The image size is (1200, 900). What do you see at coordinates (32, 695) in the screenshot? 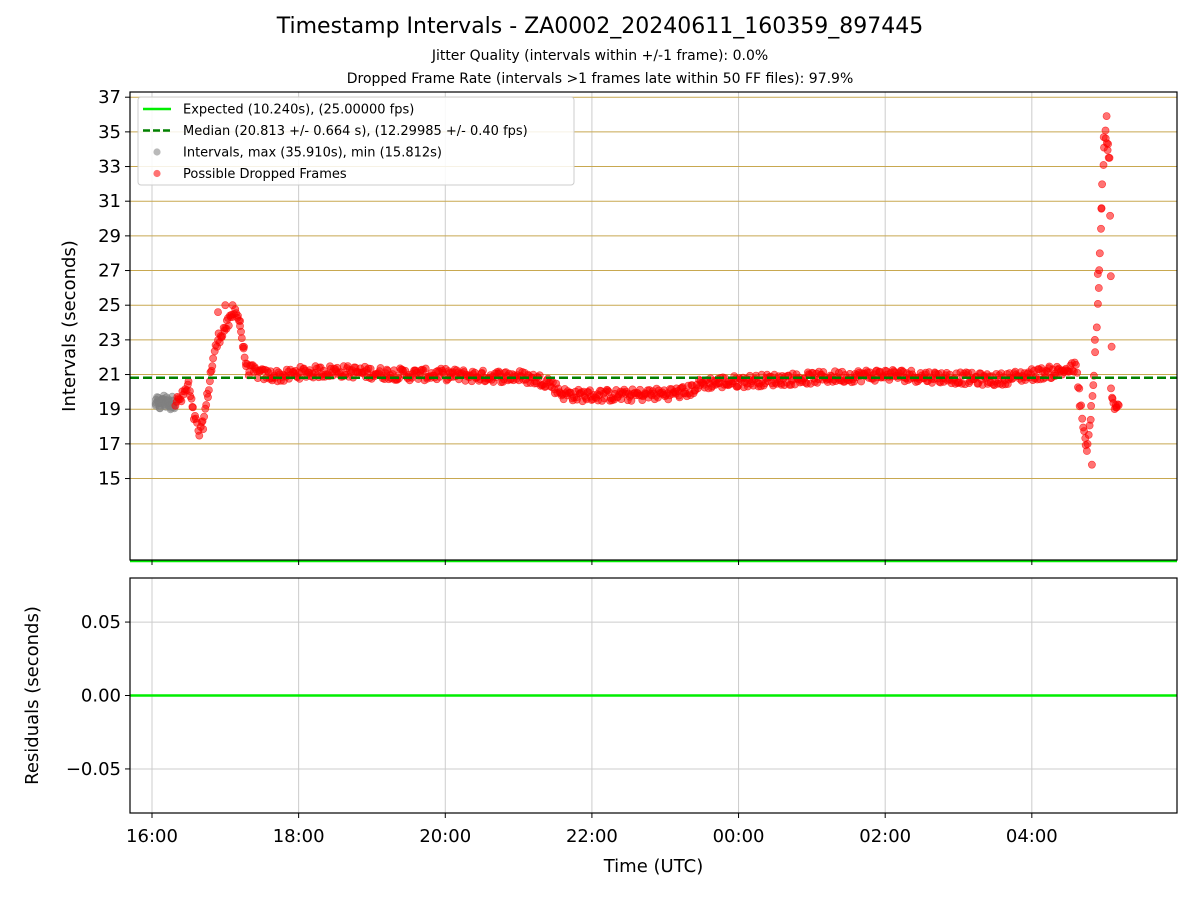
I see `residual-plot-ylabel: Residuals (seconds)` at bounding box center [32, 695].